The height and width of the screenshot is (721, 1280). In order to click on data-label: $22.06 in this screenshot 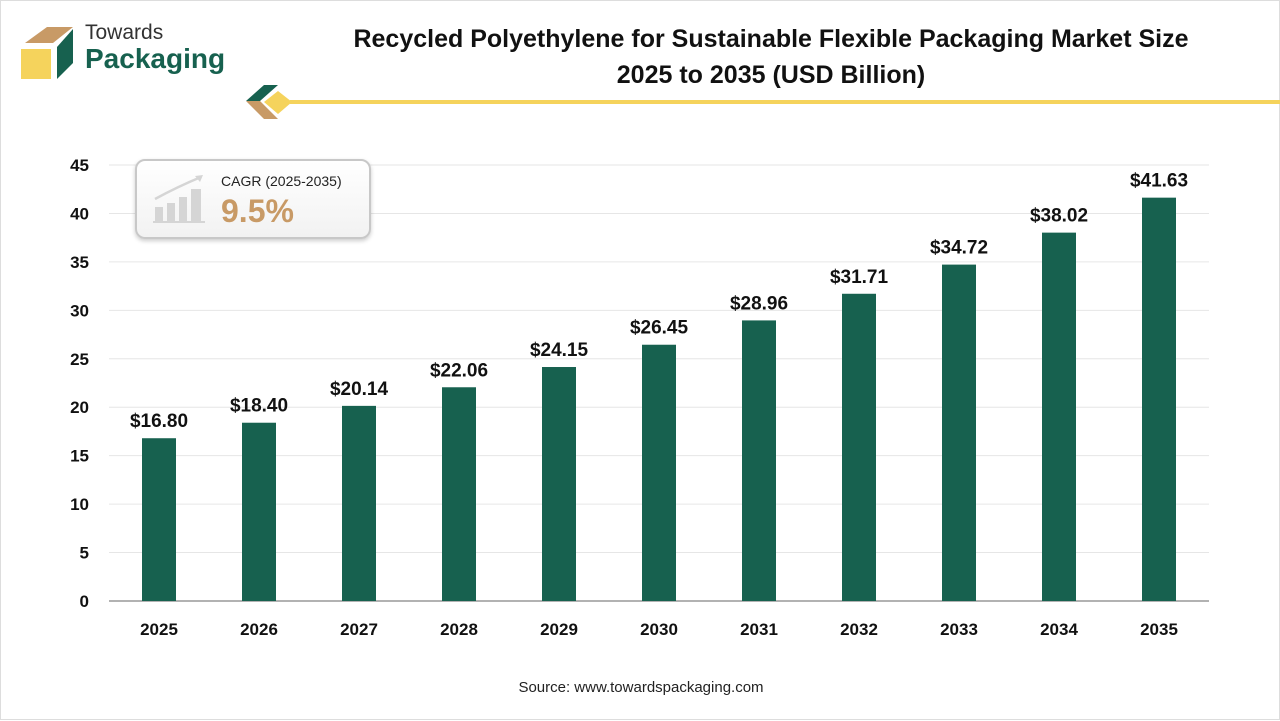, I will do `click(459, 370)`.